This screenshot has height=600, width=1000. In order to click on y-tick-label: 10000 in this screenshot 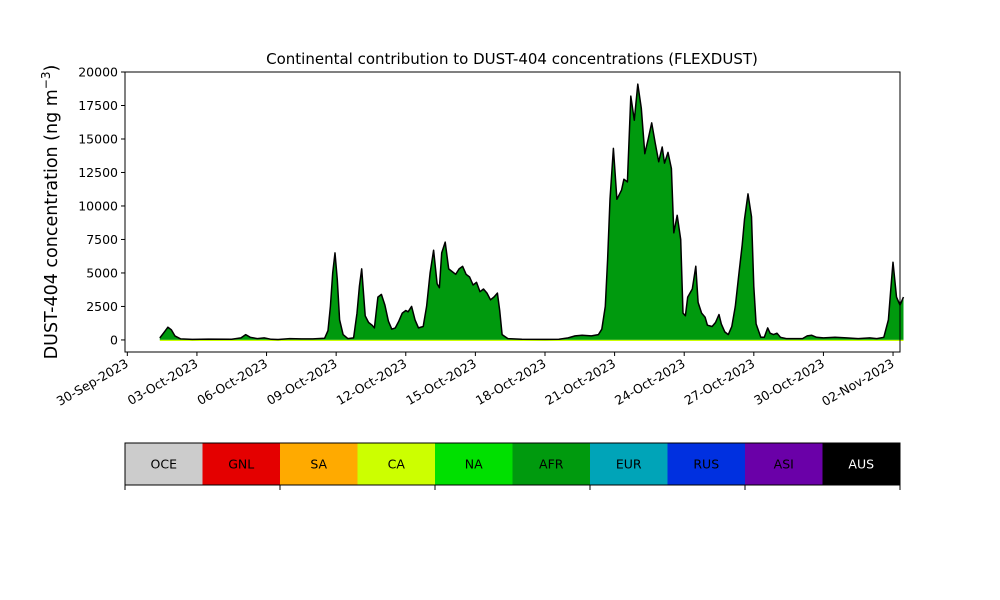, I will do `click(98, 205)`.